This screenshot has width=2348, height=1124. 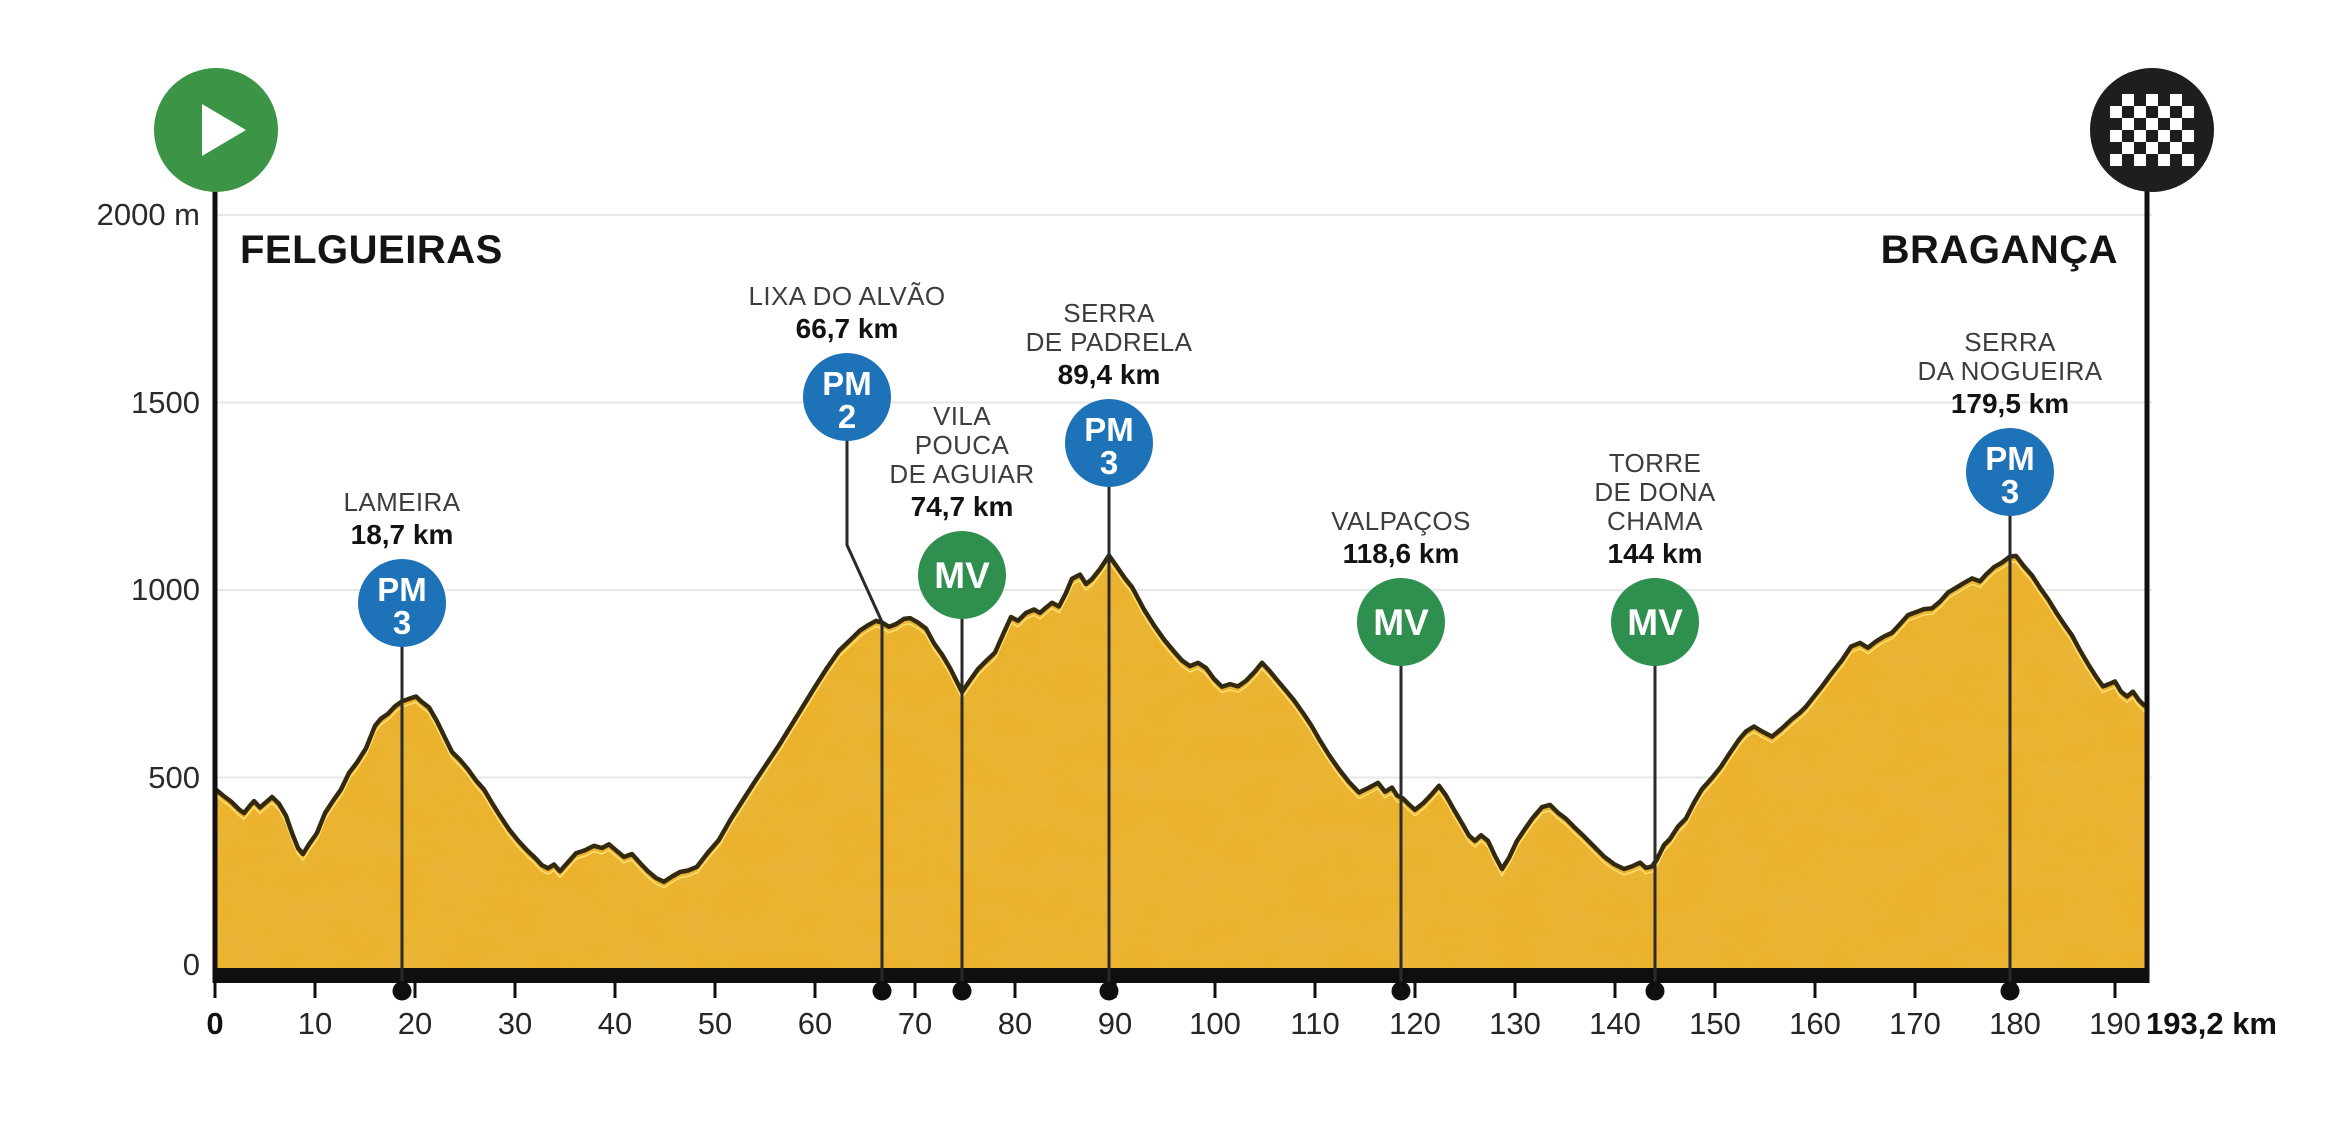 What do you see at coordinates (1401, 553) in the screenshot?
I see `climb-km-label: 118,6 km` at bounding box center [1401, 553].